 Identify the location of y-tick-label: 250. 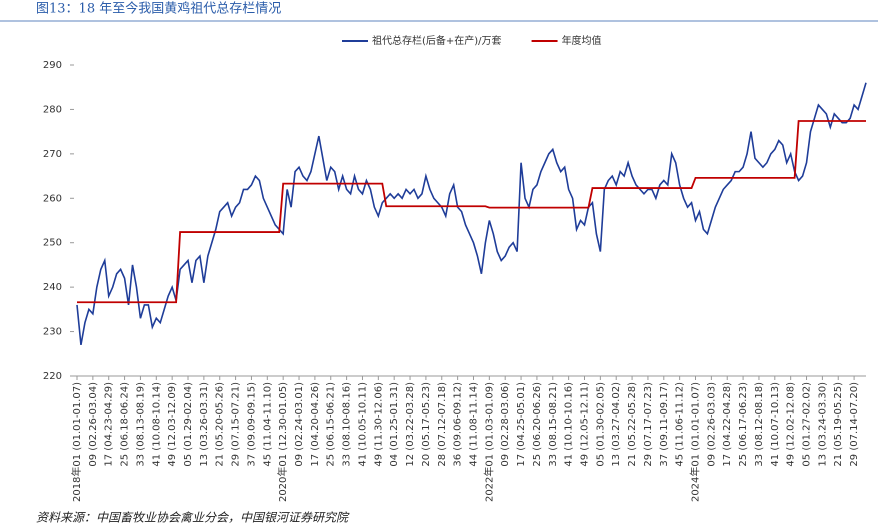
(52, 243).